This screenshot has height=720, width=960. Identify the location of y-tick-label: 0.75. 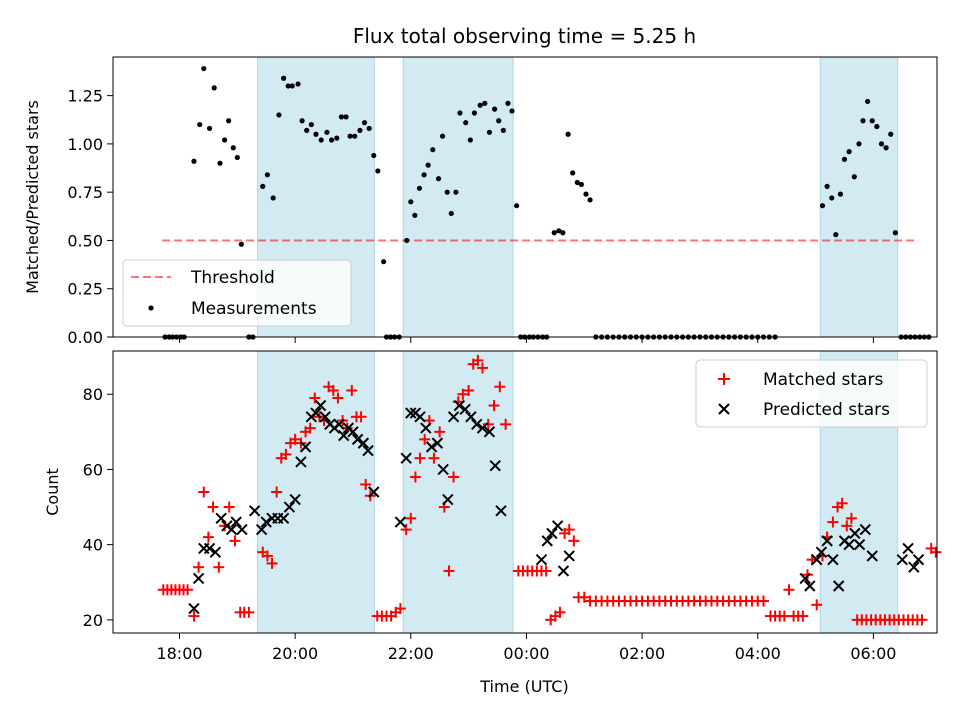
(85, 192).